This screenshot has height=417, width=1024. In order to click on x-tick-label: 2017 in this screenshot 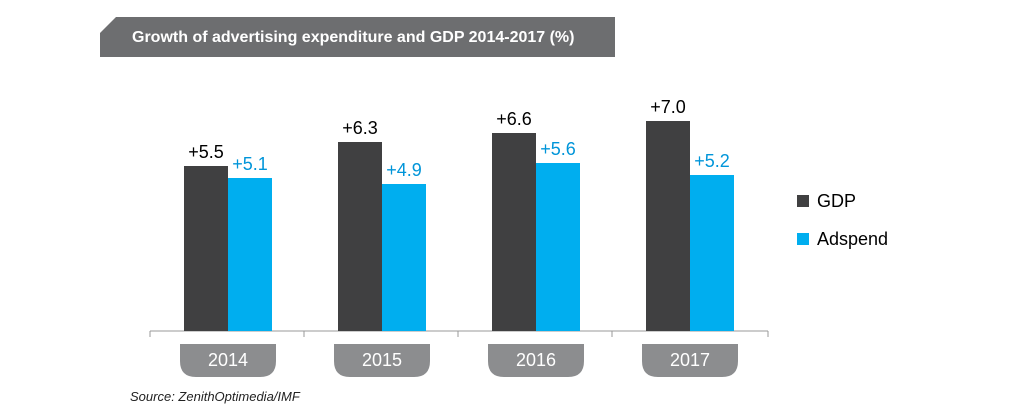, I will do `click(690, 360)`.